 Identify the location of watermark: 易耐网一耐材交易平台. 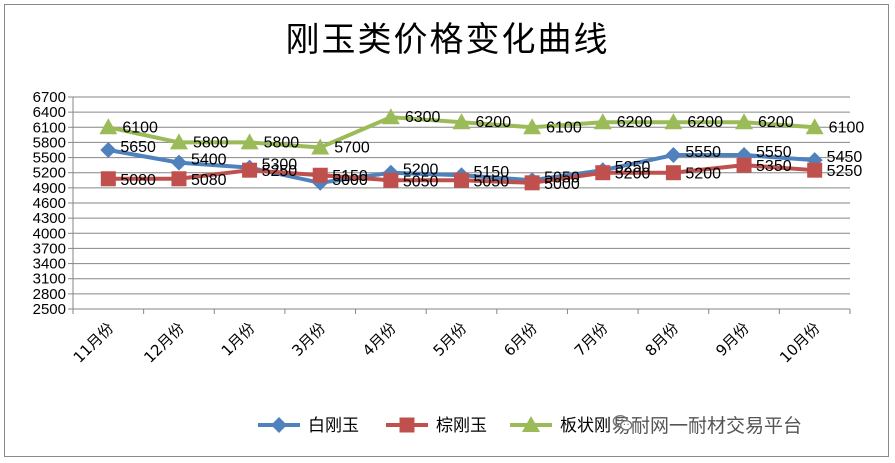
(707, 424).